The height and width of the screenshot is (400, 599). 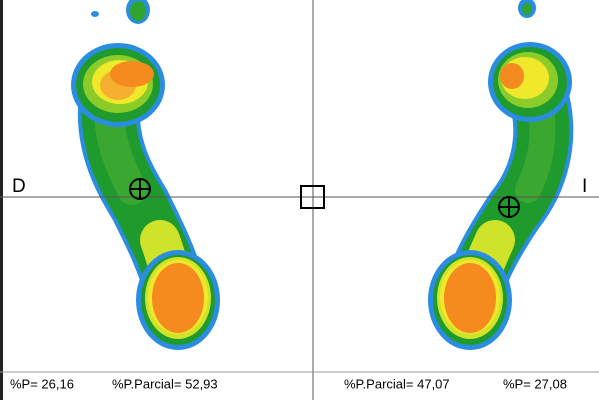 I want to click on right-total-percent: %P= 27,08, so click(x=535, y=383).